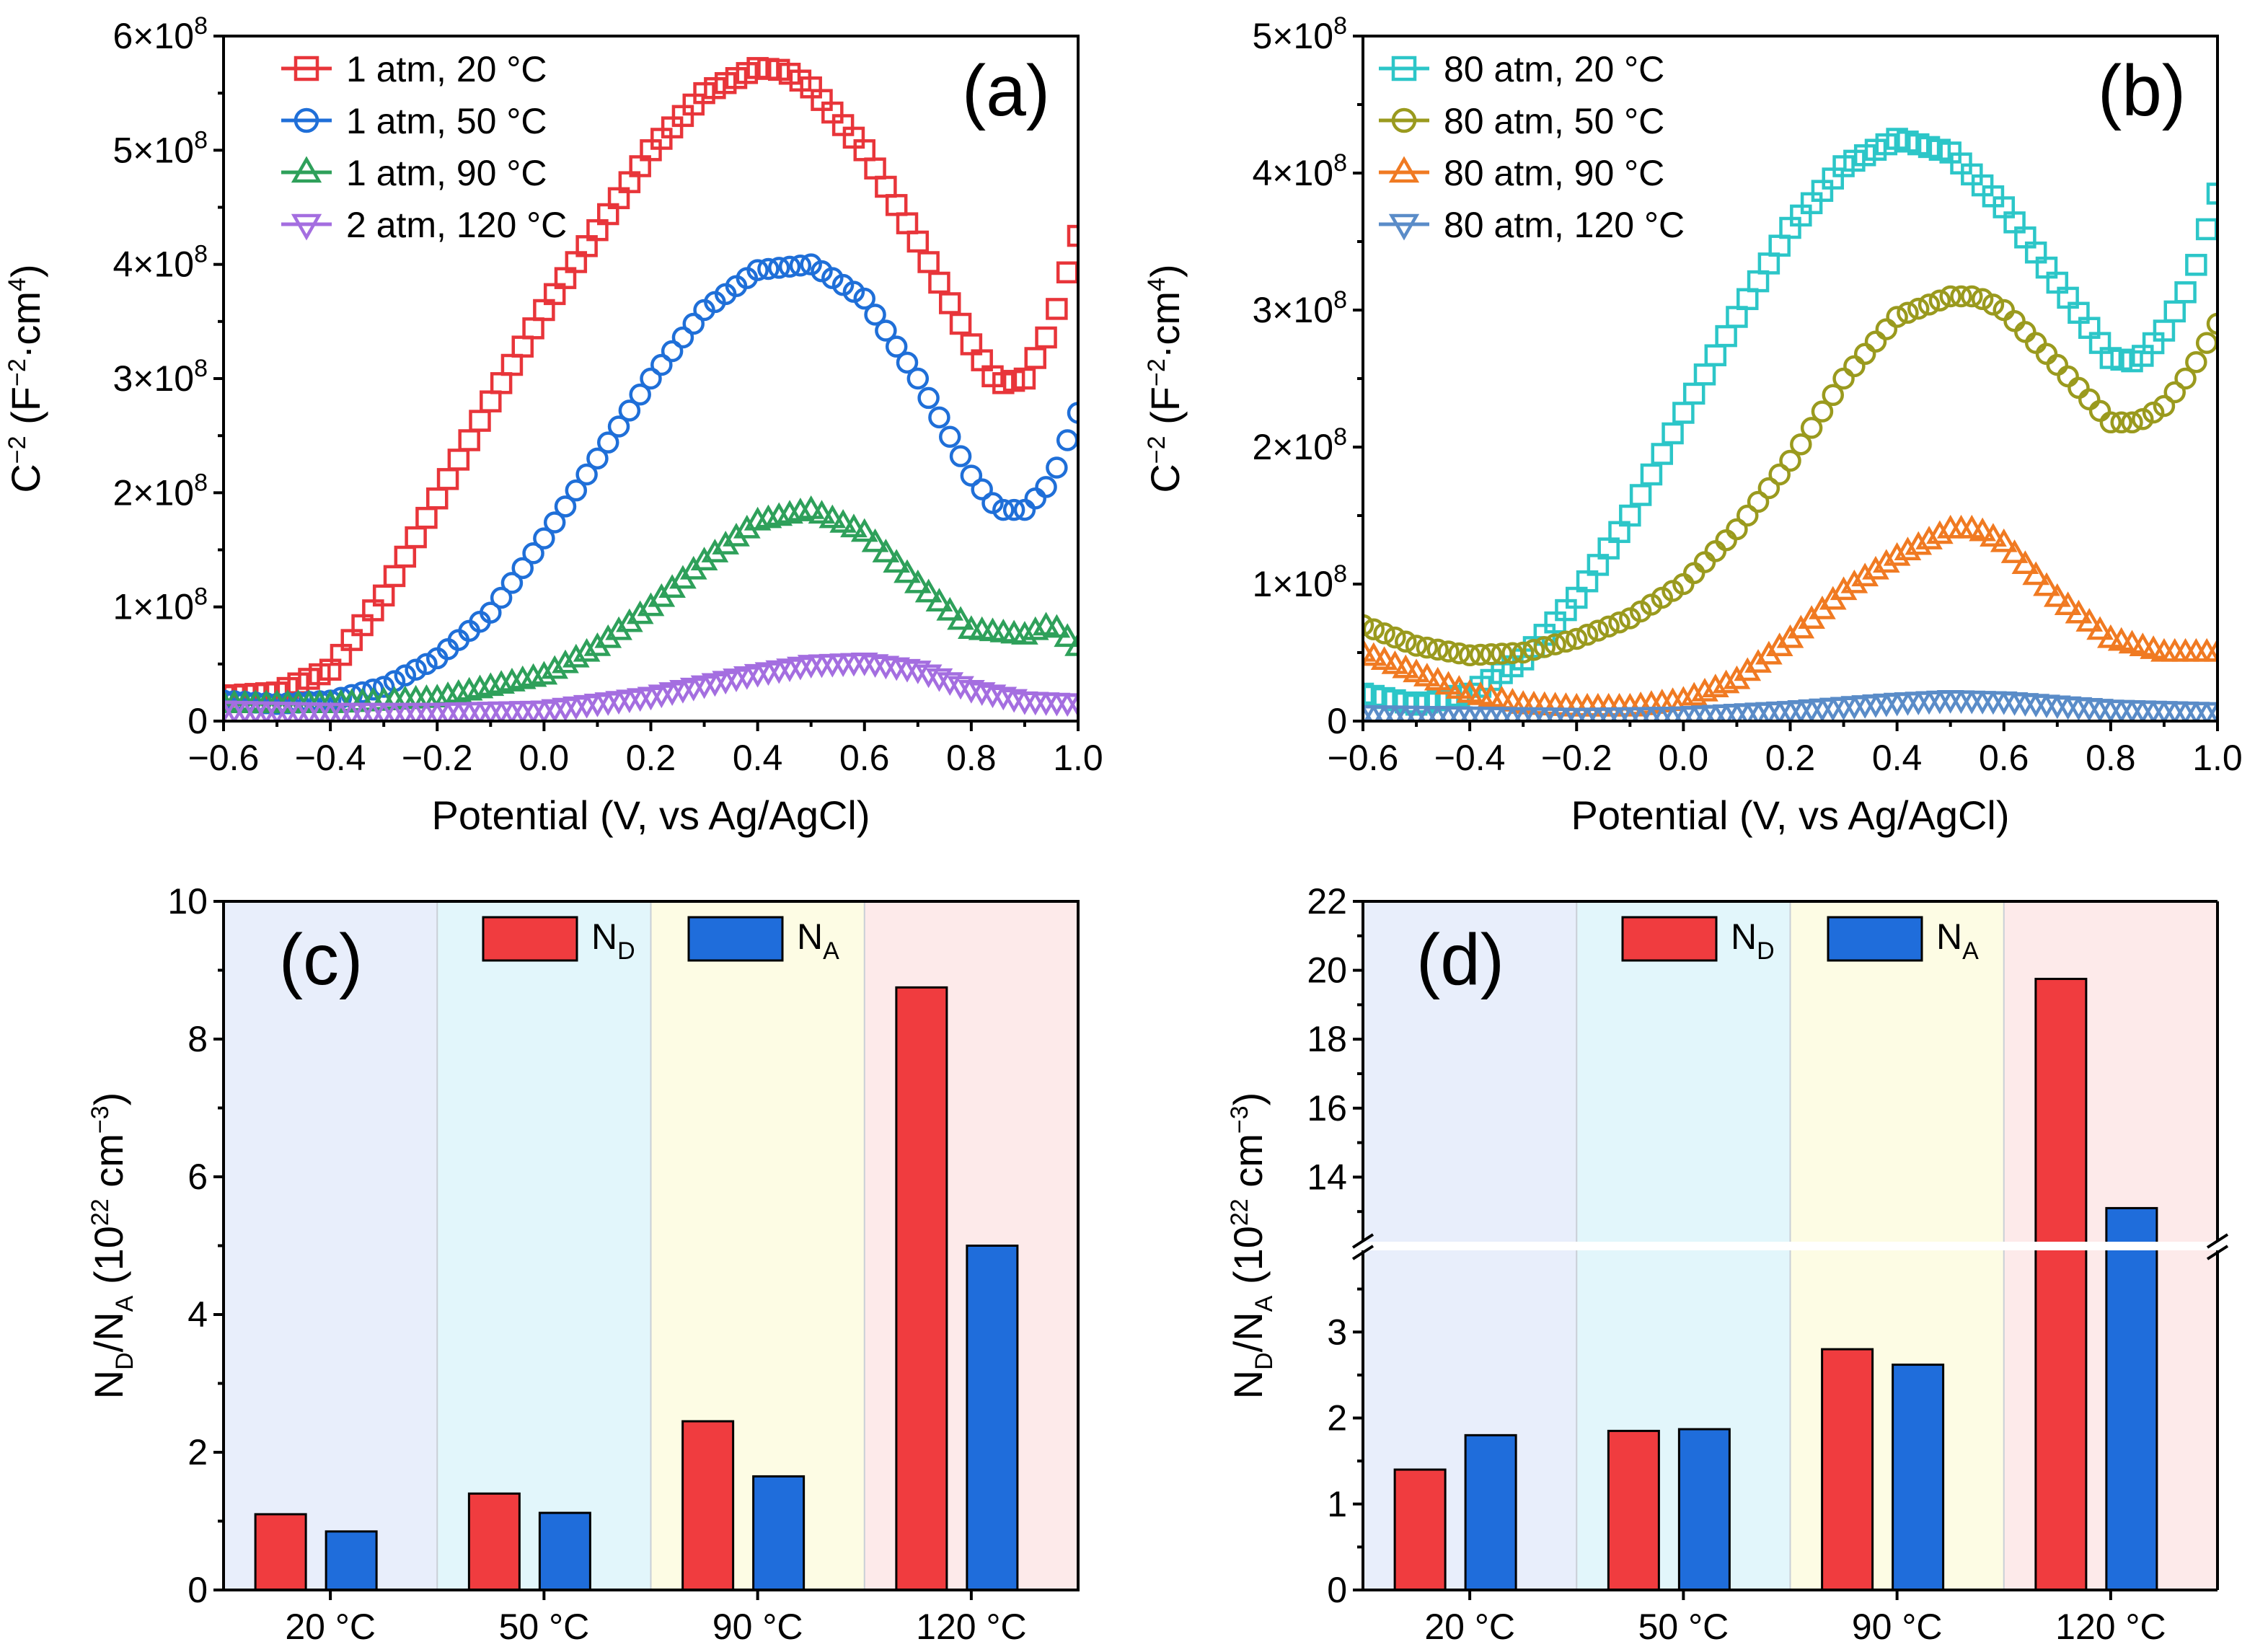 The width and height of the screenshot is (2255, 1652). I want to click on y-tick-label: 5×108​, so click(1299, 34).